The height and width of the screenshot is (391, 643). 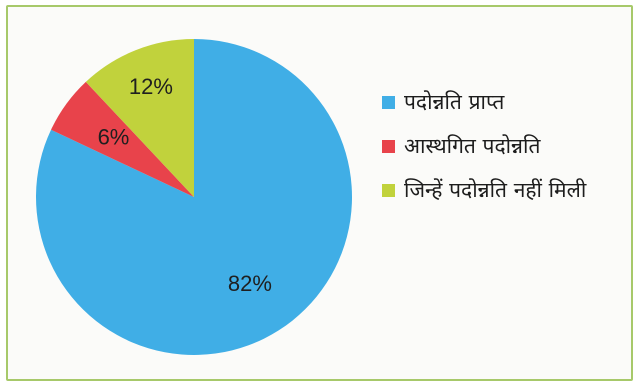 I want to click on pie-label-promoted: 82%, so click(x=250, y=283).